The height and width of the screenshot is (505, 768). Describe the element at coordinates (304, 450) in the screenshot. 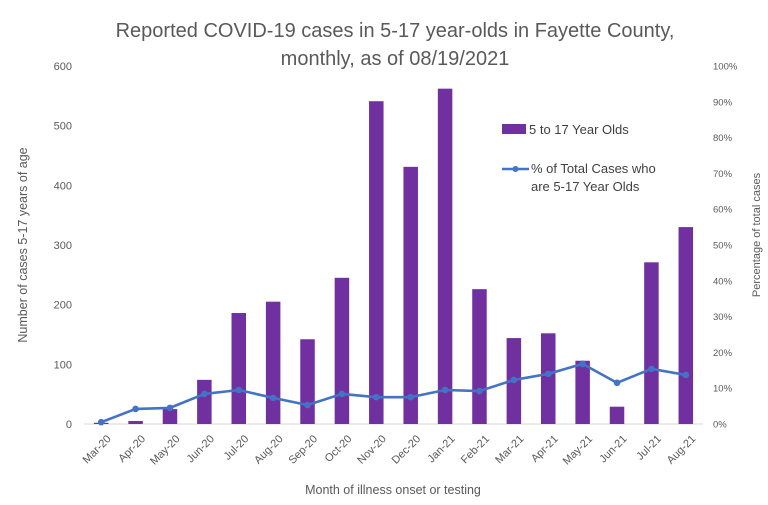

I see `x-tick-label: Sep-20` at that location.